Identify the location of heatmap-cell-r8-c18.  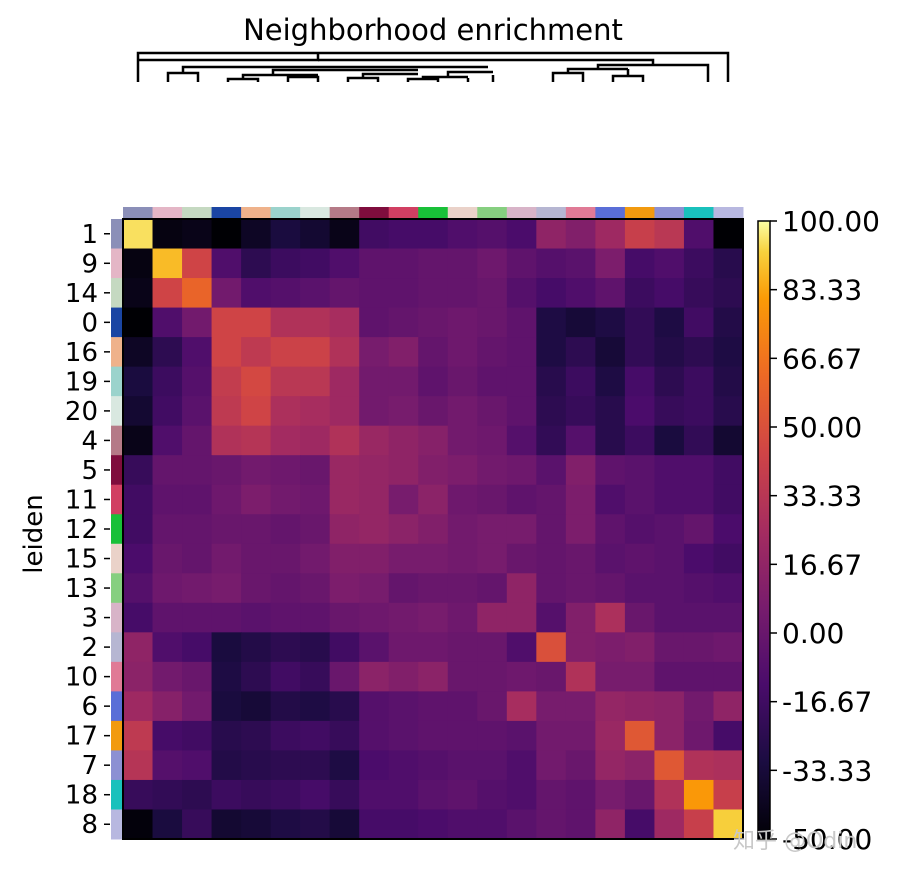
(699, 824).